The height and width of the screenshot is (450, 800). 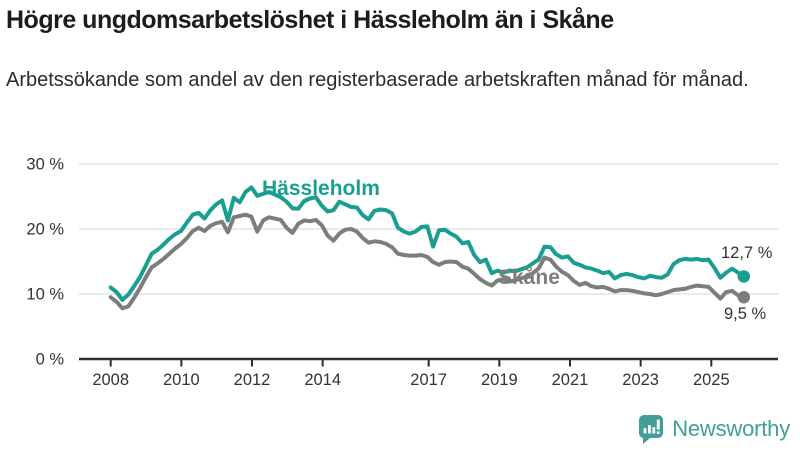 I want to click on y-tick-label-30: 30 %, so click(x=45, y=165).